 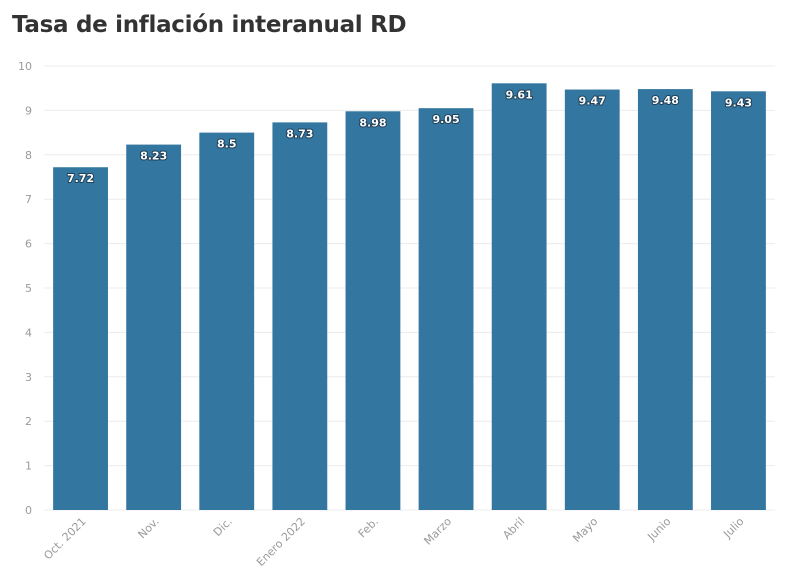 What do you see at coordinates (28, 466) in the screenshot?
I see `y-tick-label: 1` at bounding box center [28, 466].